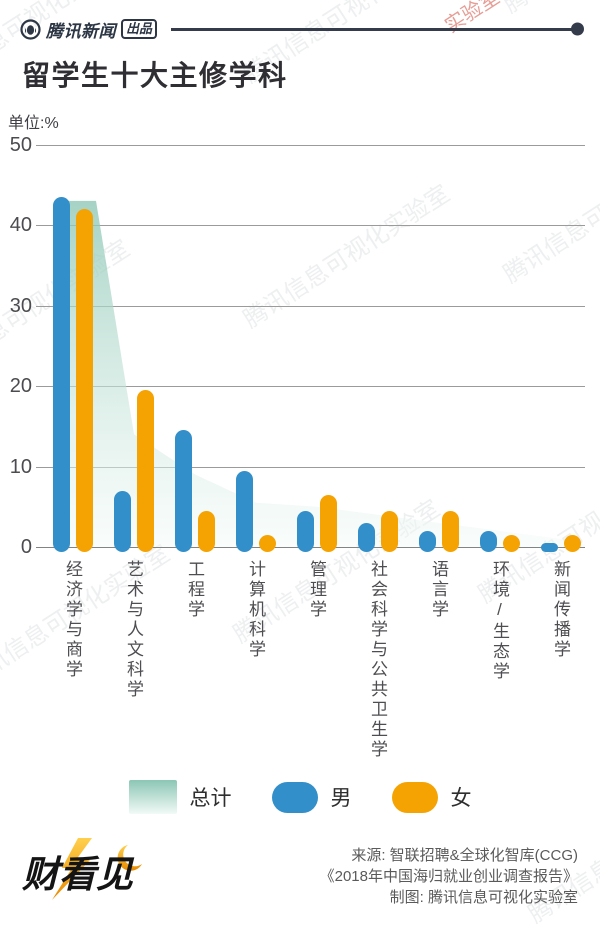  Describe the element at coordinates (33, 123) in the screenshot. I see `unit-label: 单位:%` at that location.